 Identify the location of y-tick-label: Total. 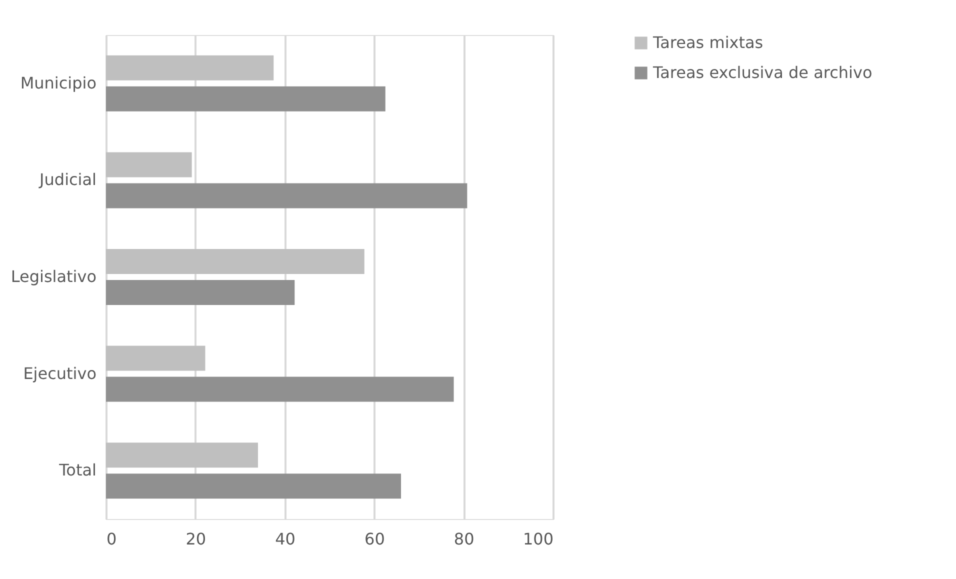
(77, 470).